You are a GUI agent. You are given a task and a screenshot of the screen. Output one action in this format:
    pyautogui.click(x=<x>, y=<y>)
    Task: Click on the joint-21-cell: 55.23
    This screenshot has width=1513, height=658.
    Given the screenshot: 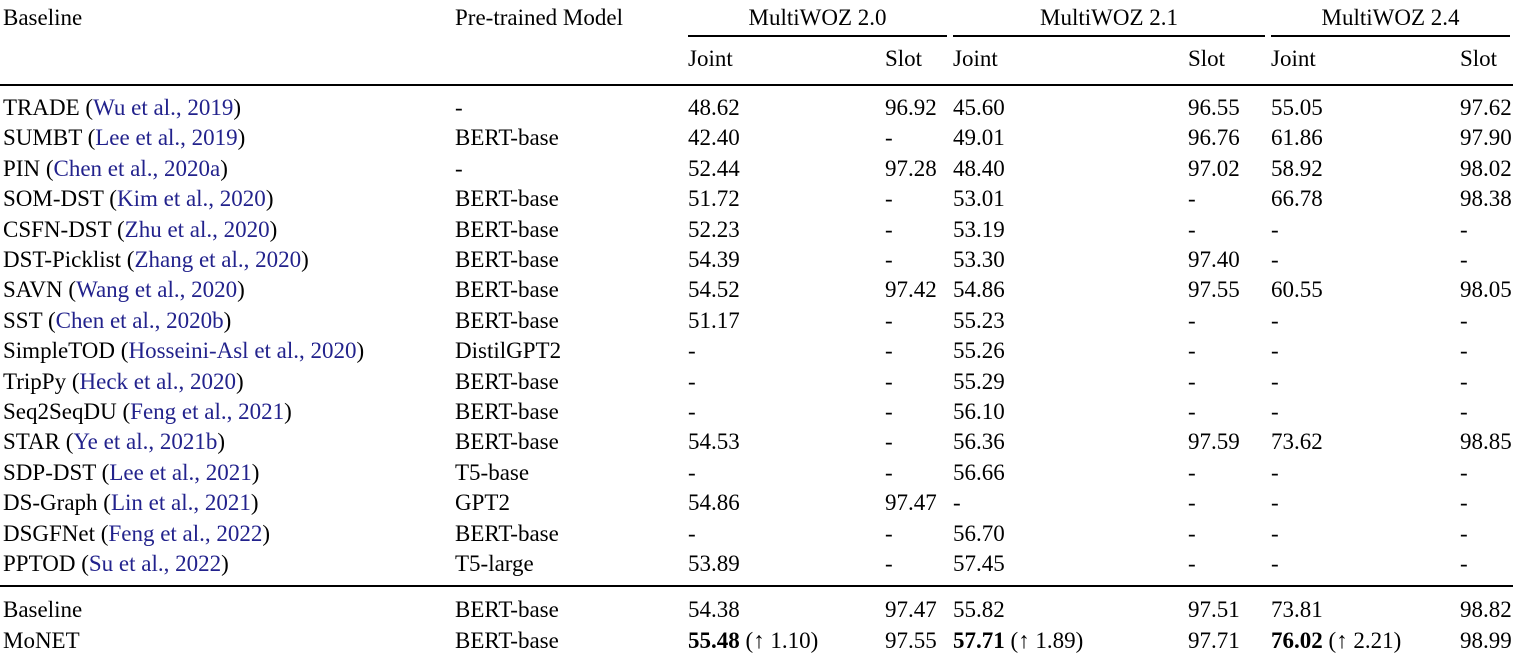 What is the action you would take?
    pyautogui.click(x=979, y=320)
    